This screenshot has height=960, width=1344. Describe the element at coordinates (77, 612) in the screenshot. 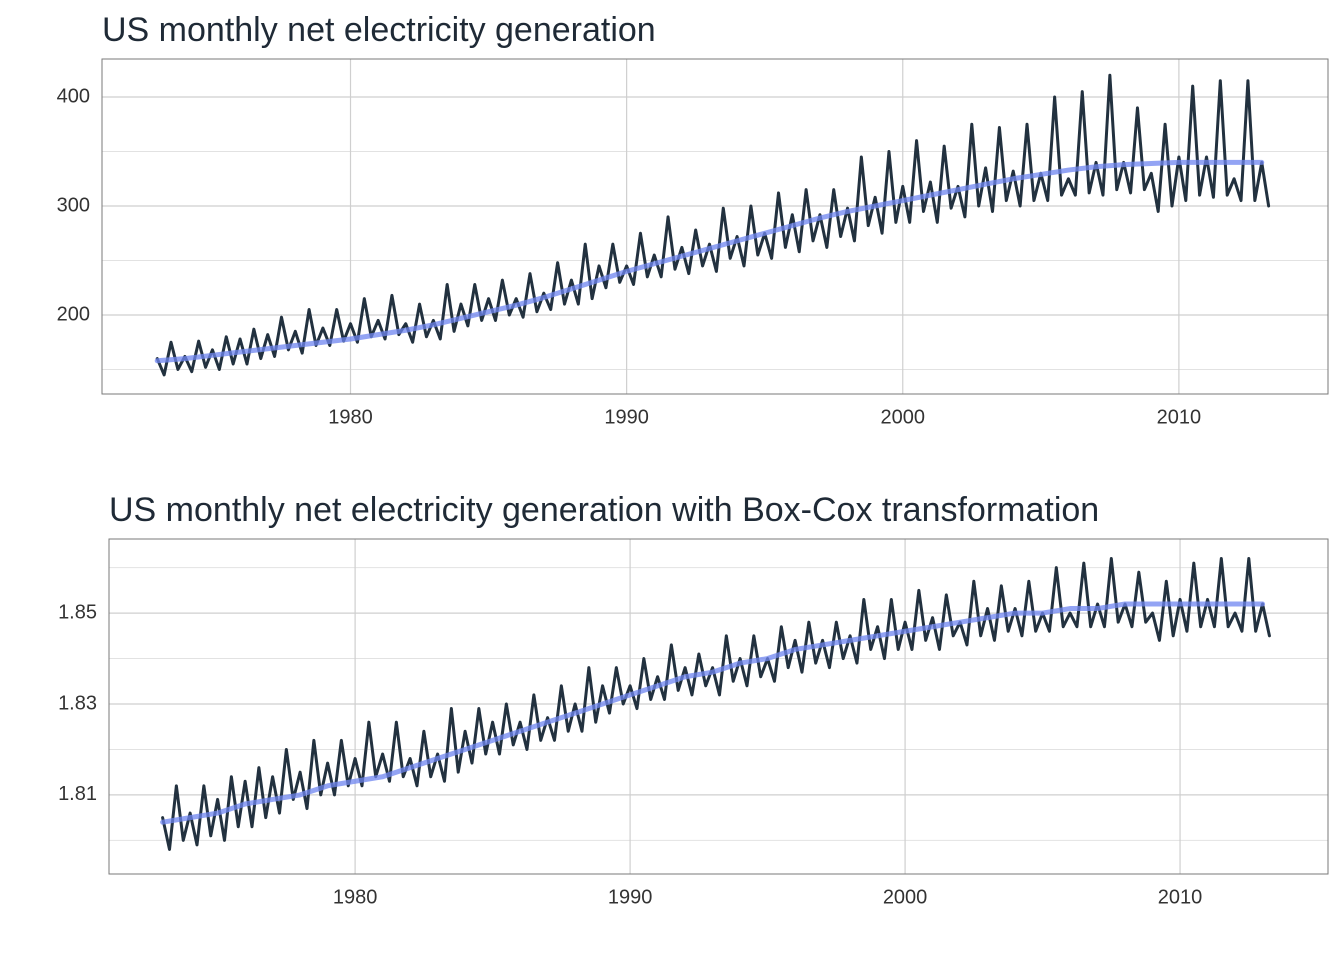

I see `y-tick-label: 1.85` at that location.